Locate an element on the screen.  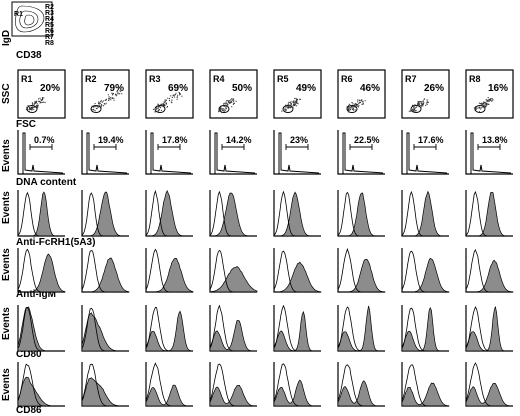
cd80-ylabel: Events is located at coordinates (6, 323).